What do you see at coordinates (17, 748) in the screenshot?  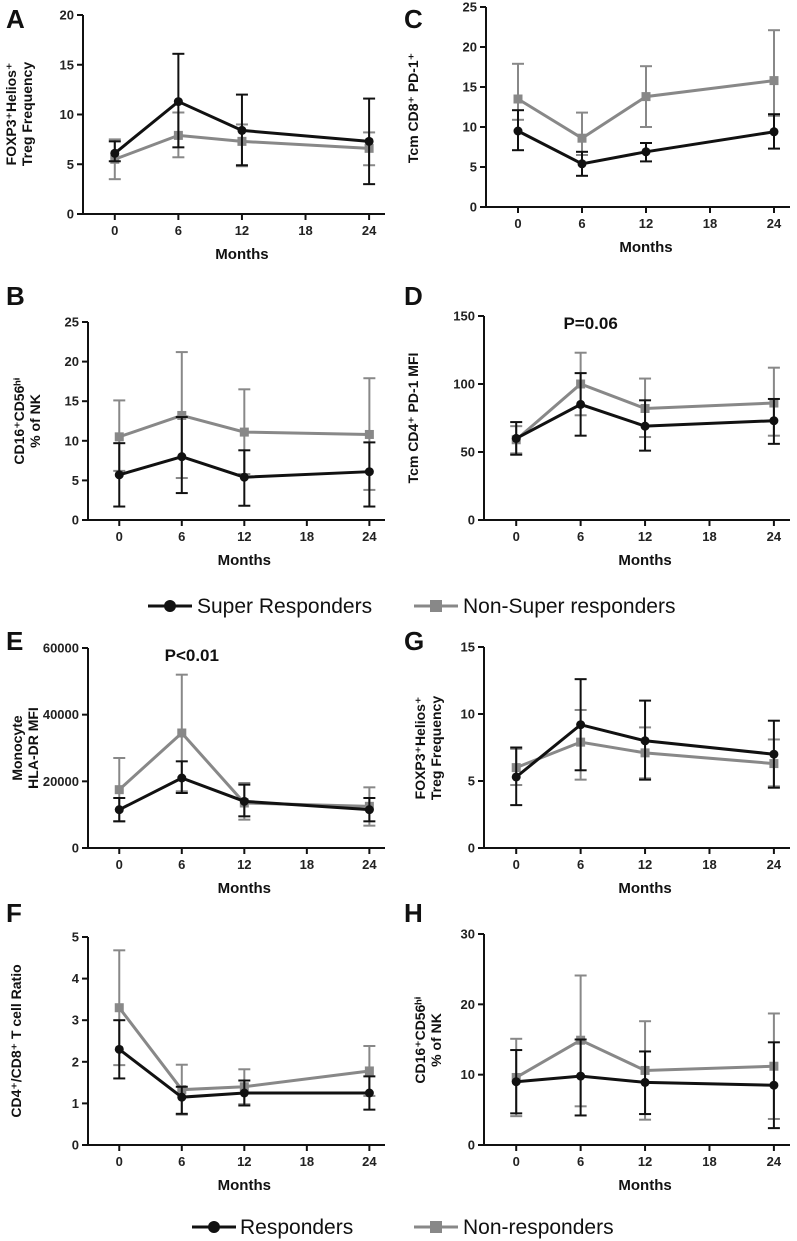 I see `y-axis-label-line1: Monocyte` at bounding box center [17, 748].